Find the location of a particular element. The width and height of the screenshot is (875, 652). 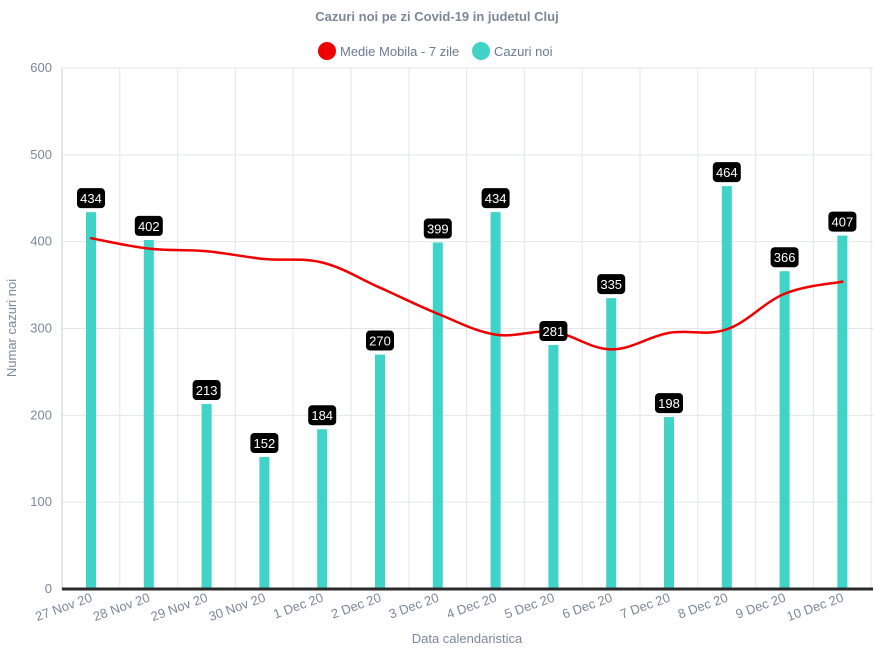

data-label-2: 213 is located at coordinates (206, 390).